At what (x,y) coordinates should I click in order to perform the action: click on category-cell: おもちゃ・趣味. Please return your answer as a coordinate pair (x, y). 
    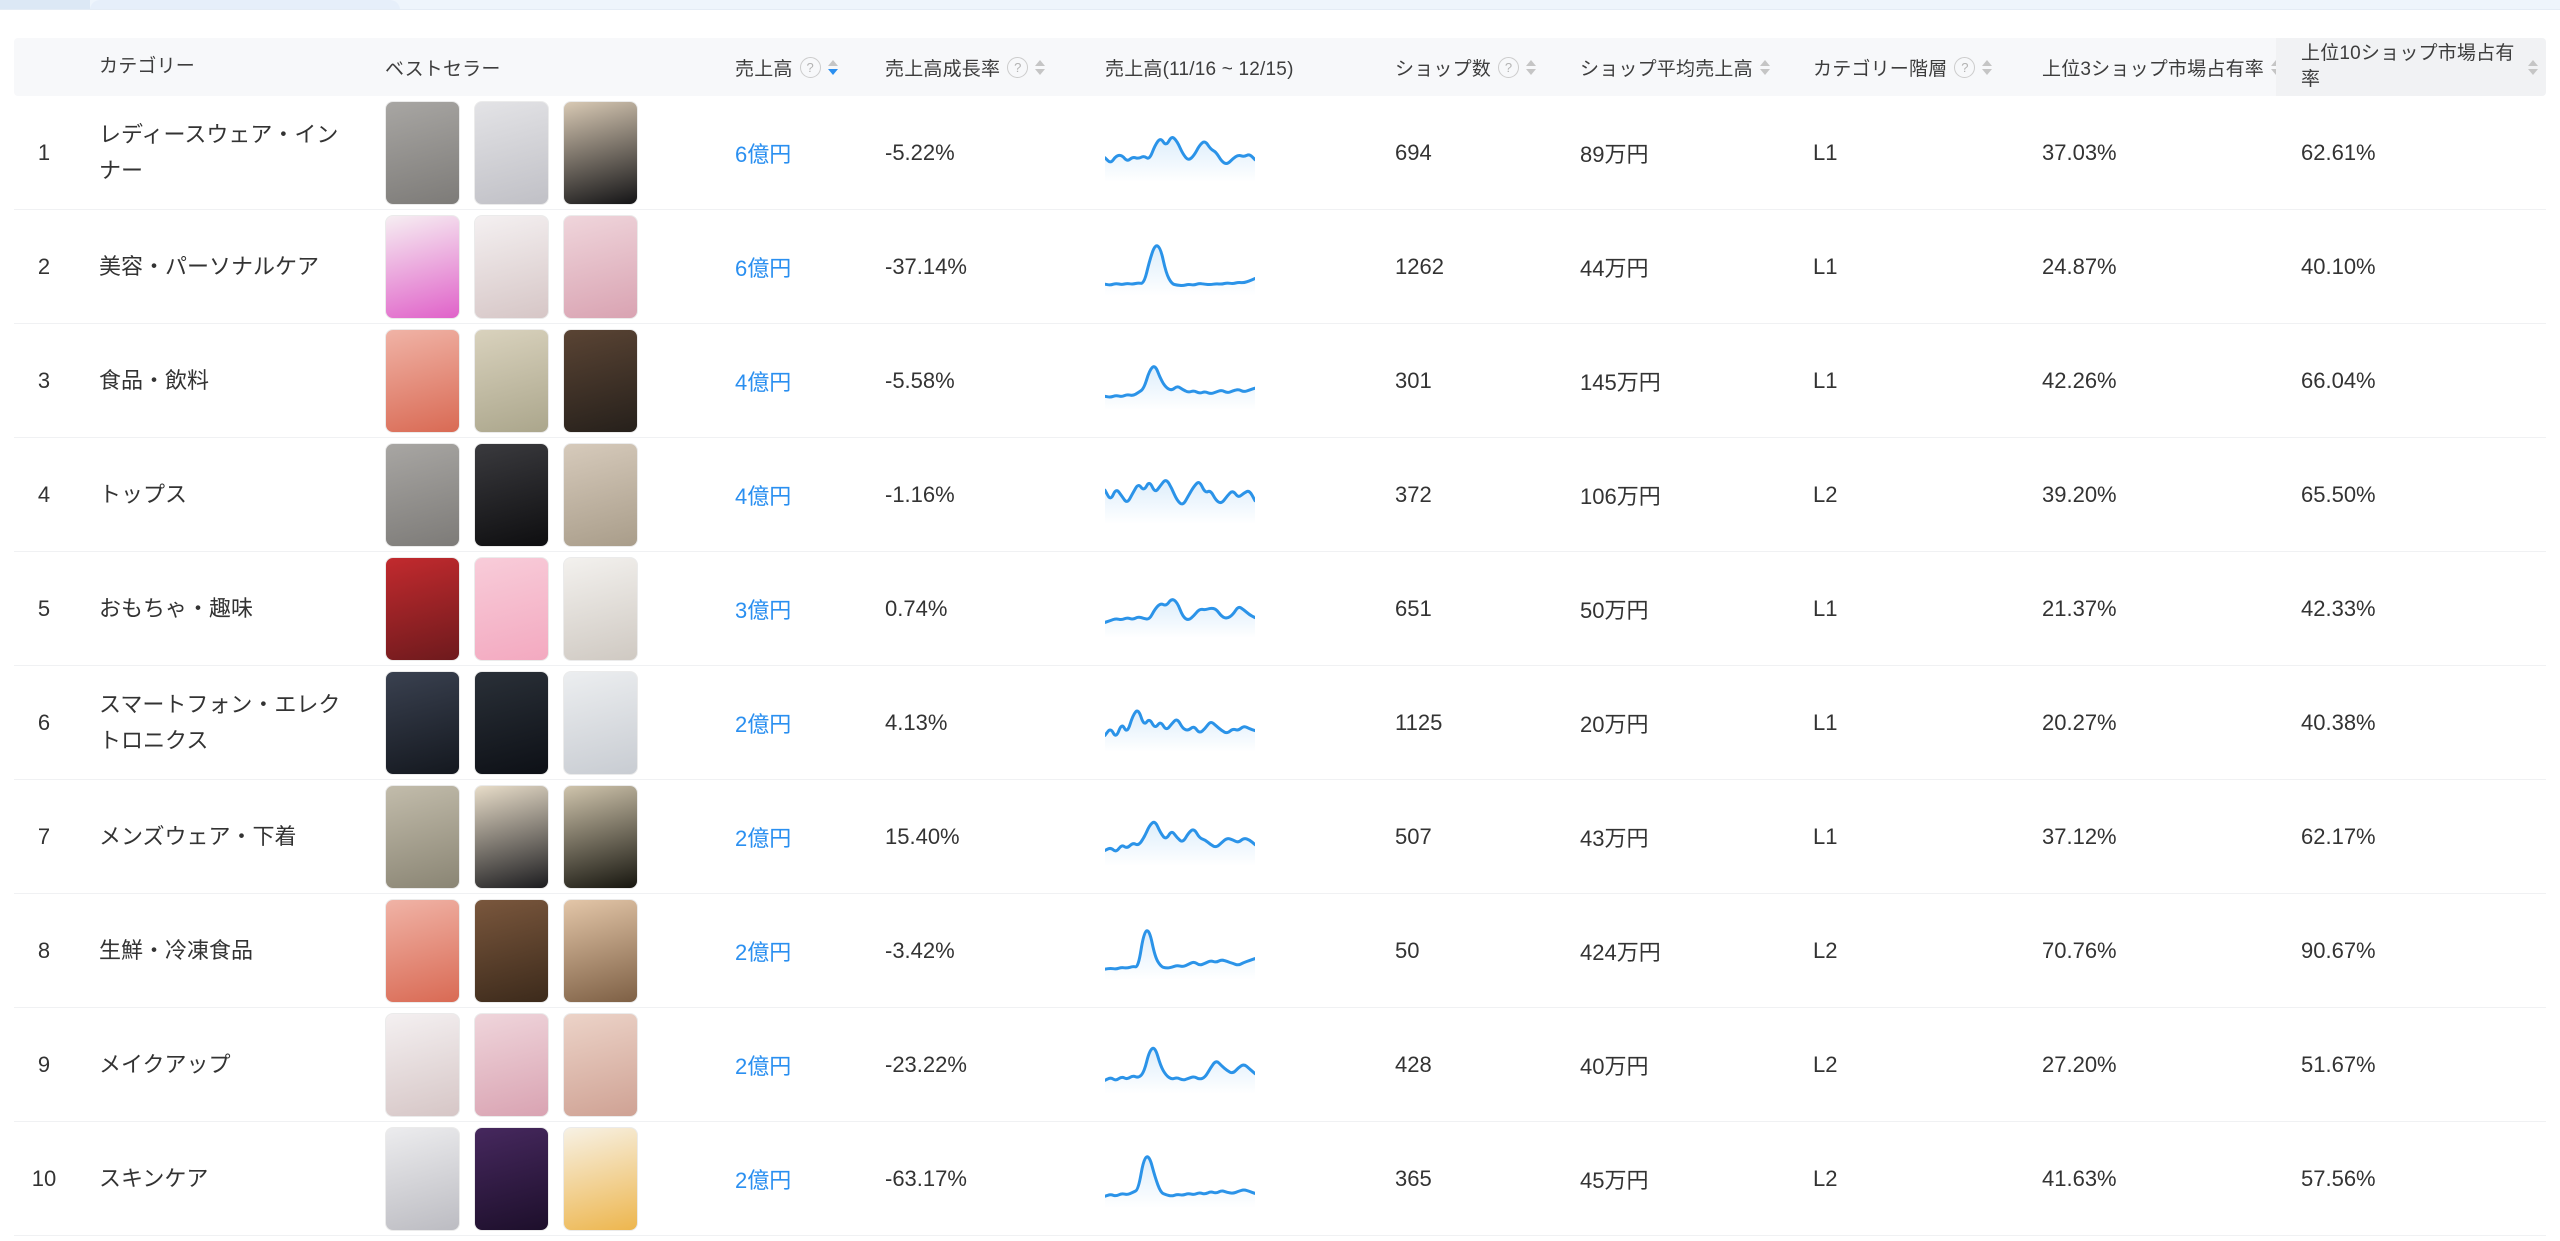
    Looking at the image, I should click on (217, 608).